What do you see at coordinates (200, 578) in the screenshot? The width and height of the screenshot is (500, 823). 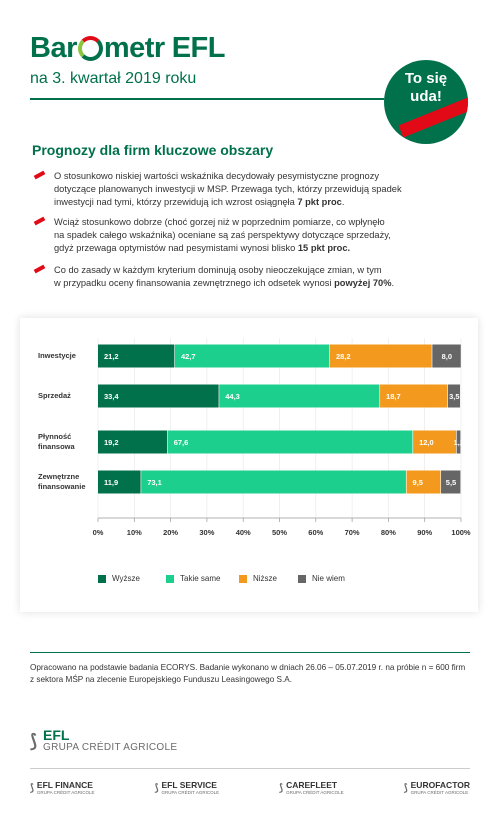 I see `legend-label: Takie same` at bounding box center [200, 578].